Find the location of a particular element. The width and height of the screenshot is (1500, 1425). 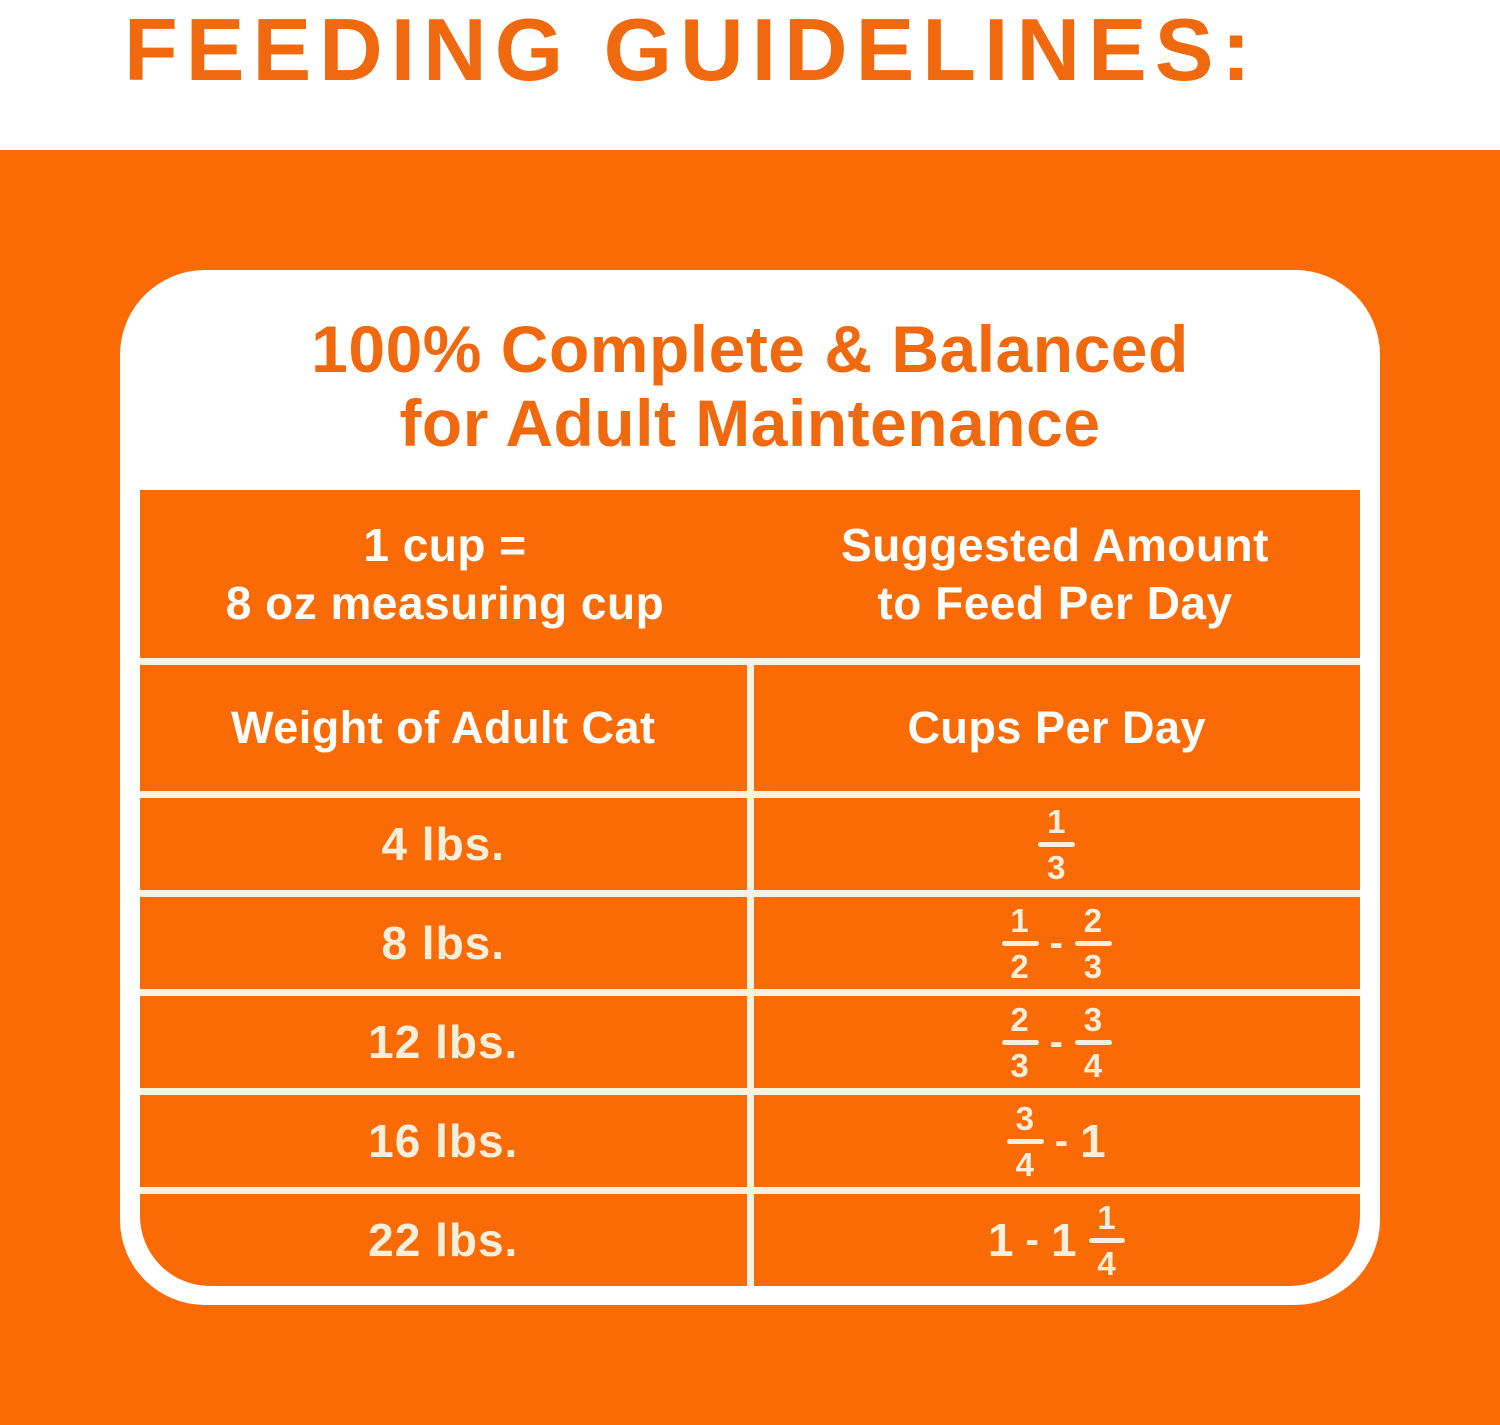

table-row: 8 lbs. 1 2-2 3 is located at coordinates (750, 943).